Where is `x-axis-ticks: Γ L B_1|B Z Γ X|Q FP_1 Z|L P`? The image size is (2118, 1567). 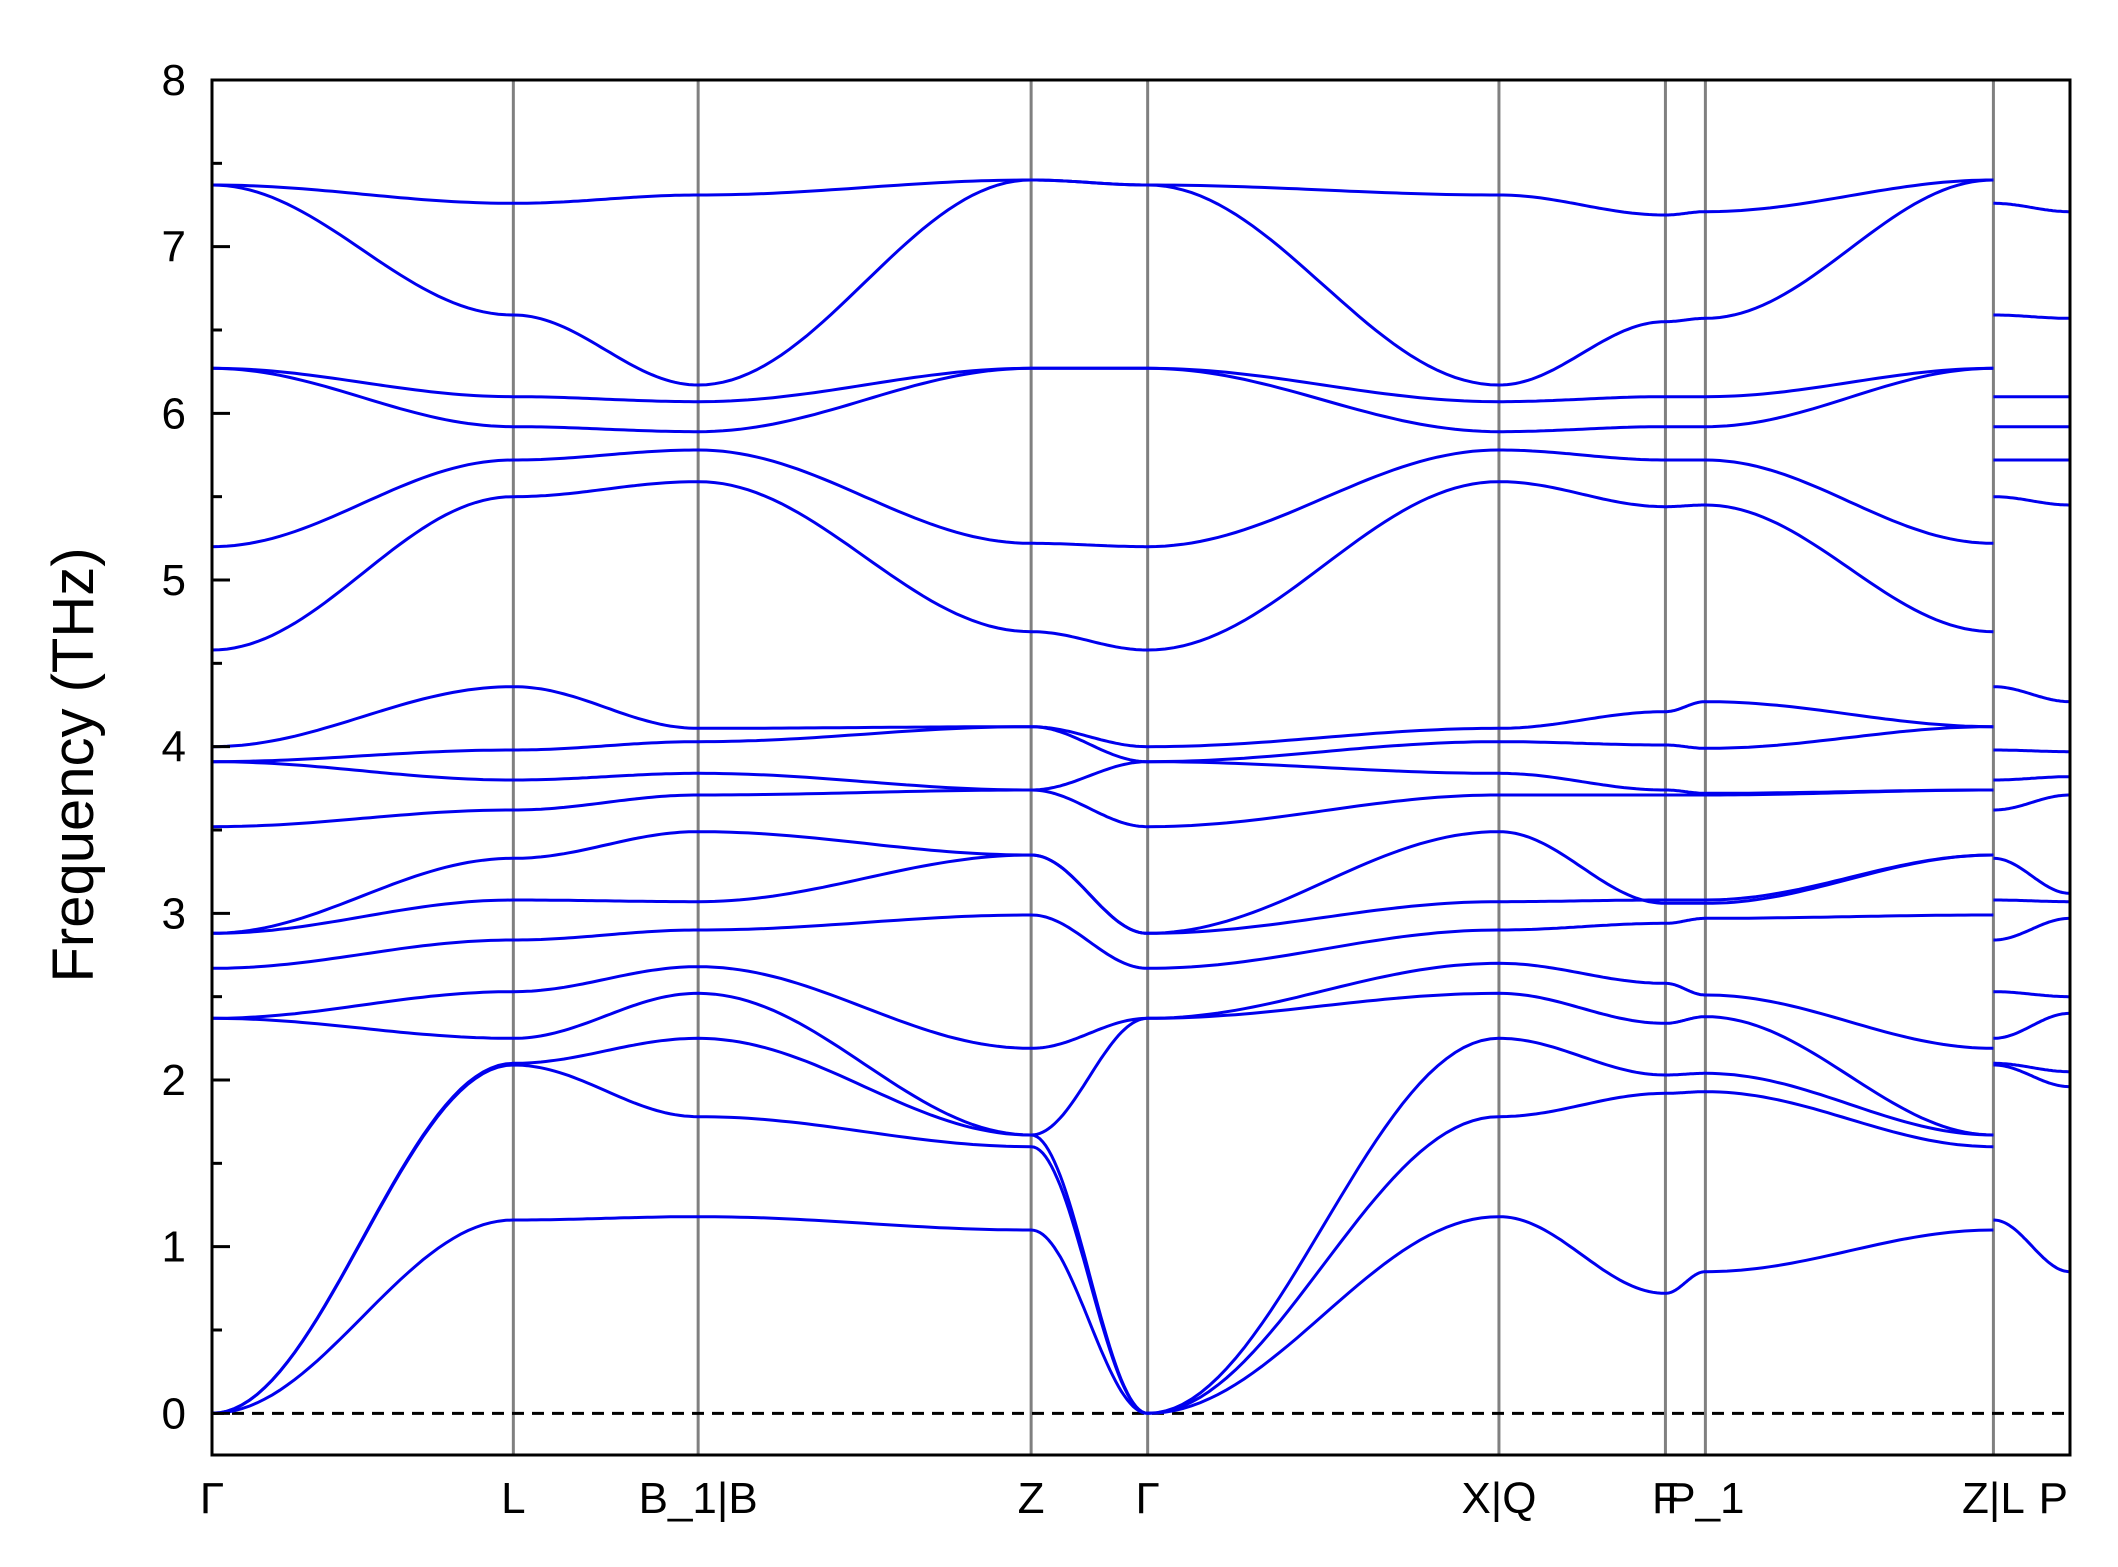 x-axis-ticks: Γ L B_1|B Z Γ X|Q FP_1 Z|L P is located at coordinates (1134, 1498).